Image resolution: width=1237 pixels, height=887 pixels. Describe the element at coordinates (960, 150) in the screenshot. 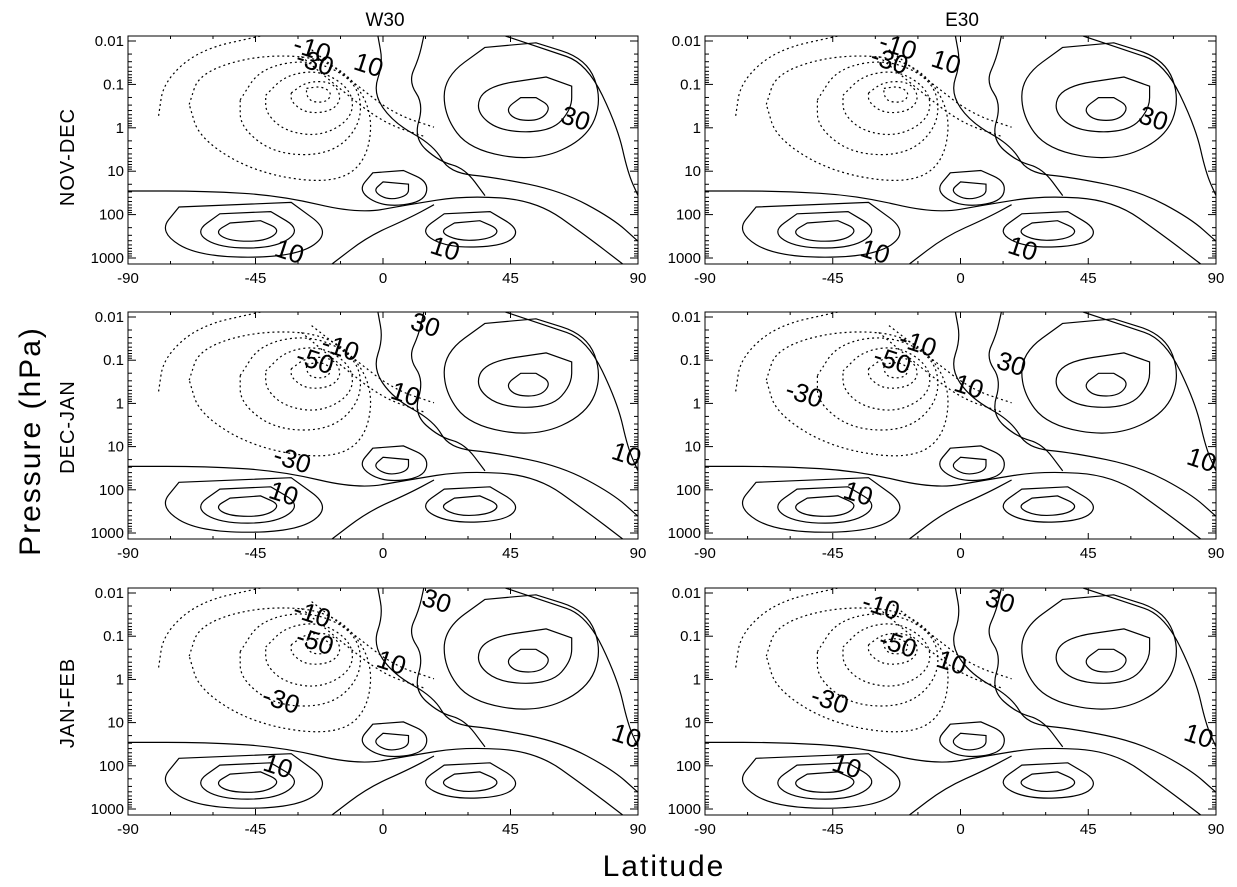

I see `contours-e30-nov-dec` at that location.